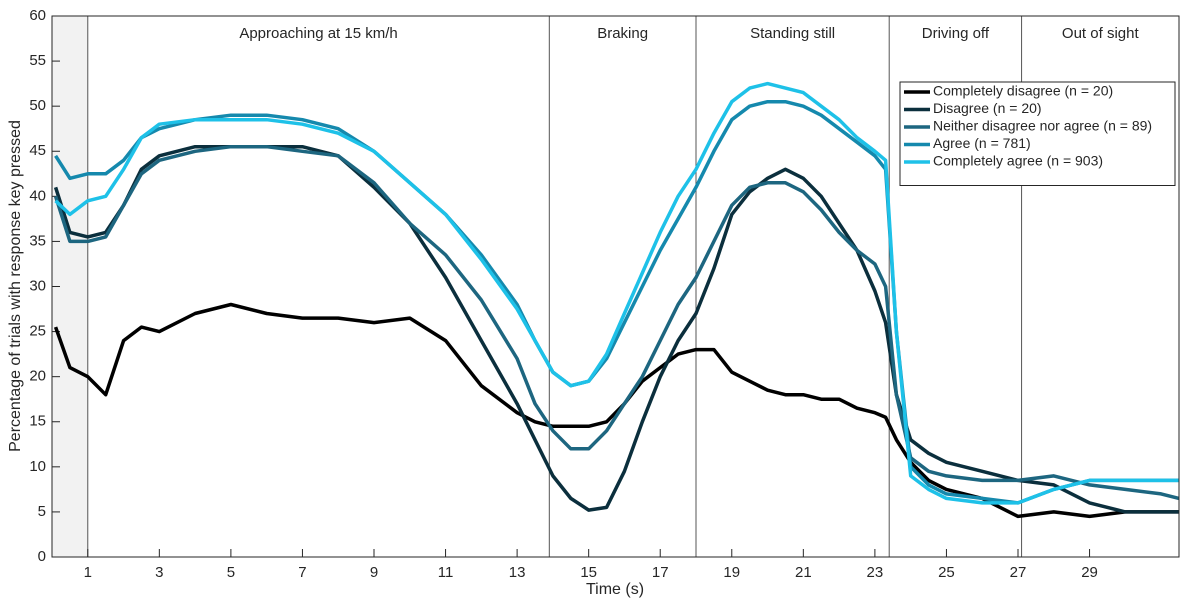 The width and height of the screenshot is (1180, 607). What do you see at coordinates (37, 466) in the screenshot?
I see `y-tick-label: 10` at bounding box center [37, 466].